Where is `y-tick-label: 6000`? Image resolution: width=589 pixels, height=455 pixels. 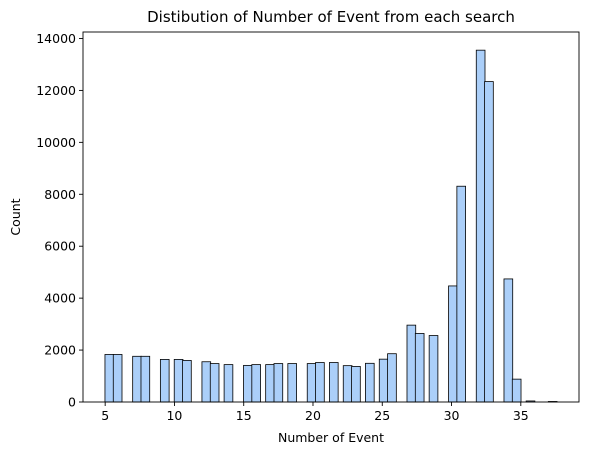
y-tick-label: 6000 is located at coordinates (60, 246).